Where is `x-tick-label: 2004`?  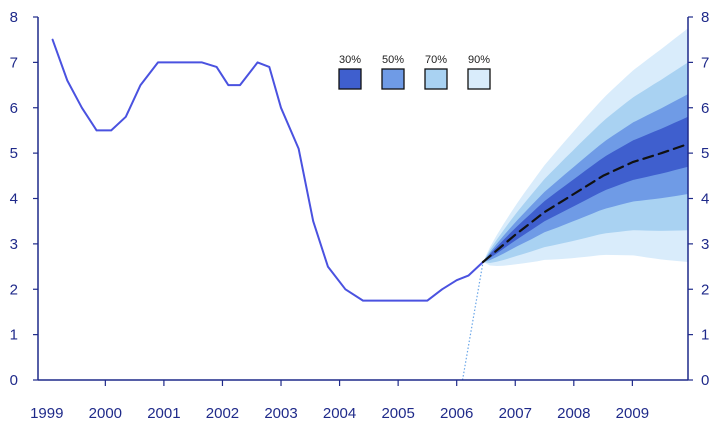
x-tick-label: 2004 is located at coordinates (339, 413).